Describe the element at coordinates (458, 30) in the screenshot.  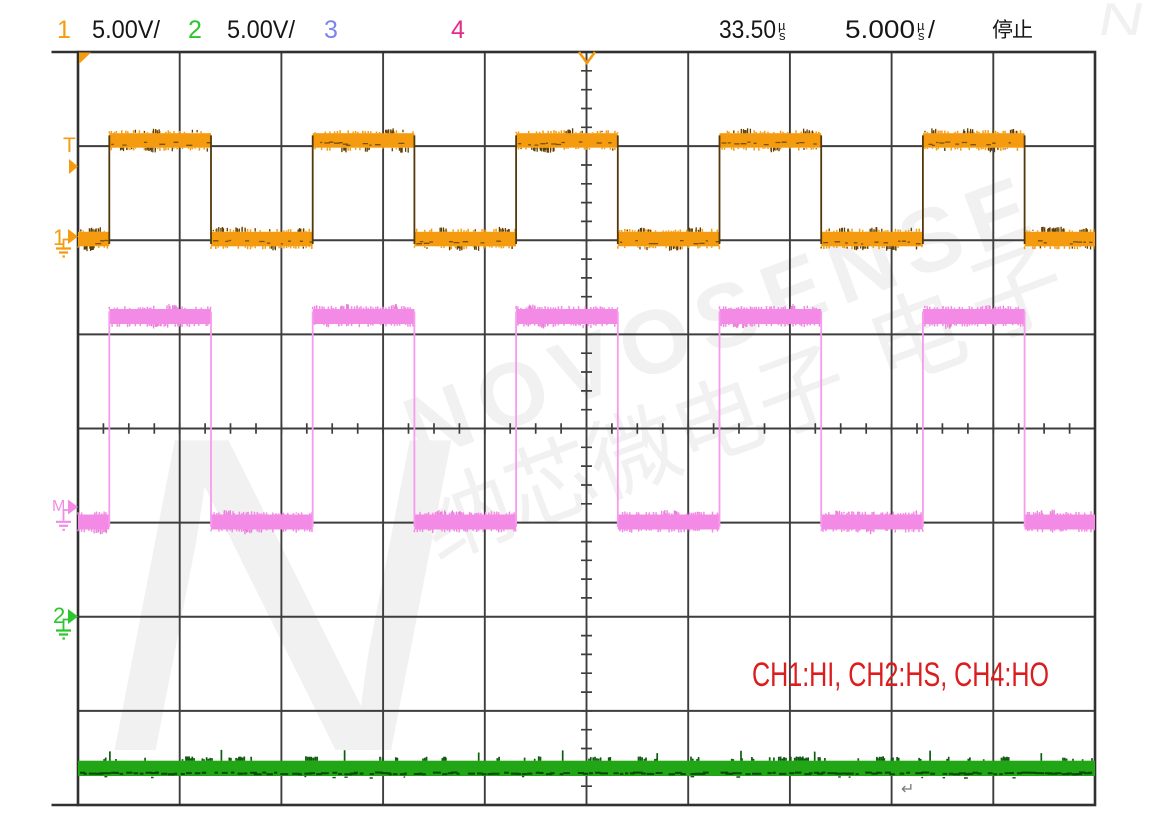
I see `svg-text: 4` at that location.